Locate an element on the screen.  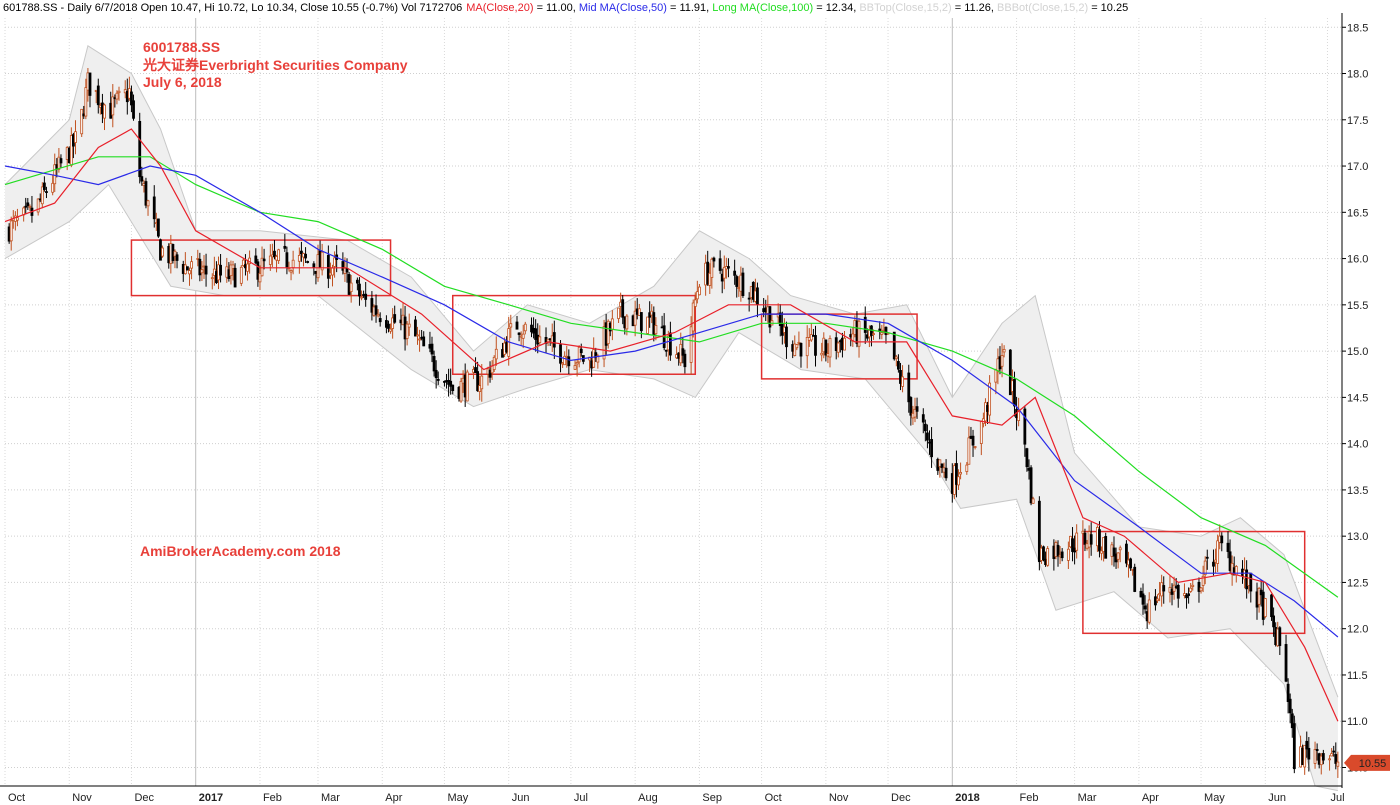
x-tick-label: Feb is located at coordinates (1029, 798).